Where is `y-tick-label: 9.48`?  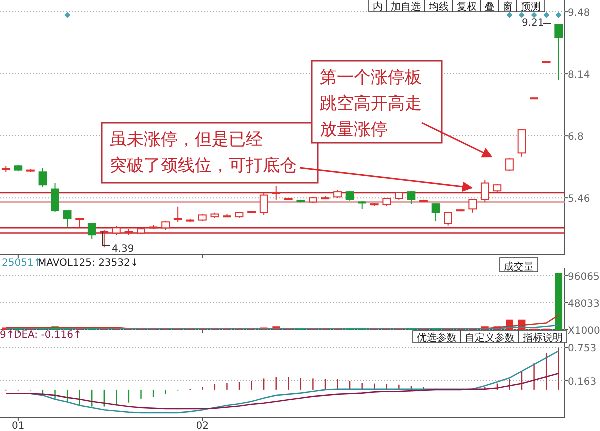 y-tick-label: 9.48 is located at coordinates (579, 14).